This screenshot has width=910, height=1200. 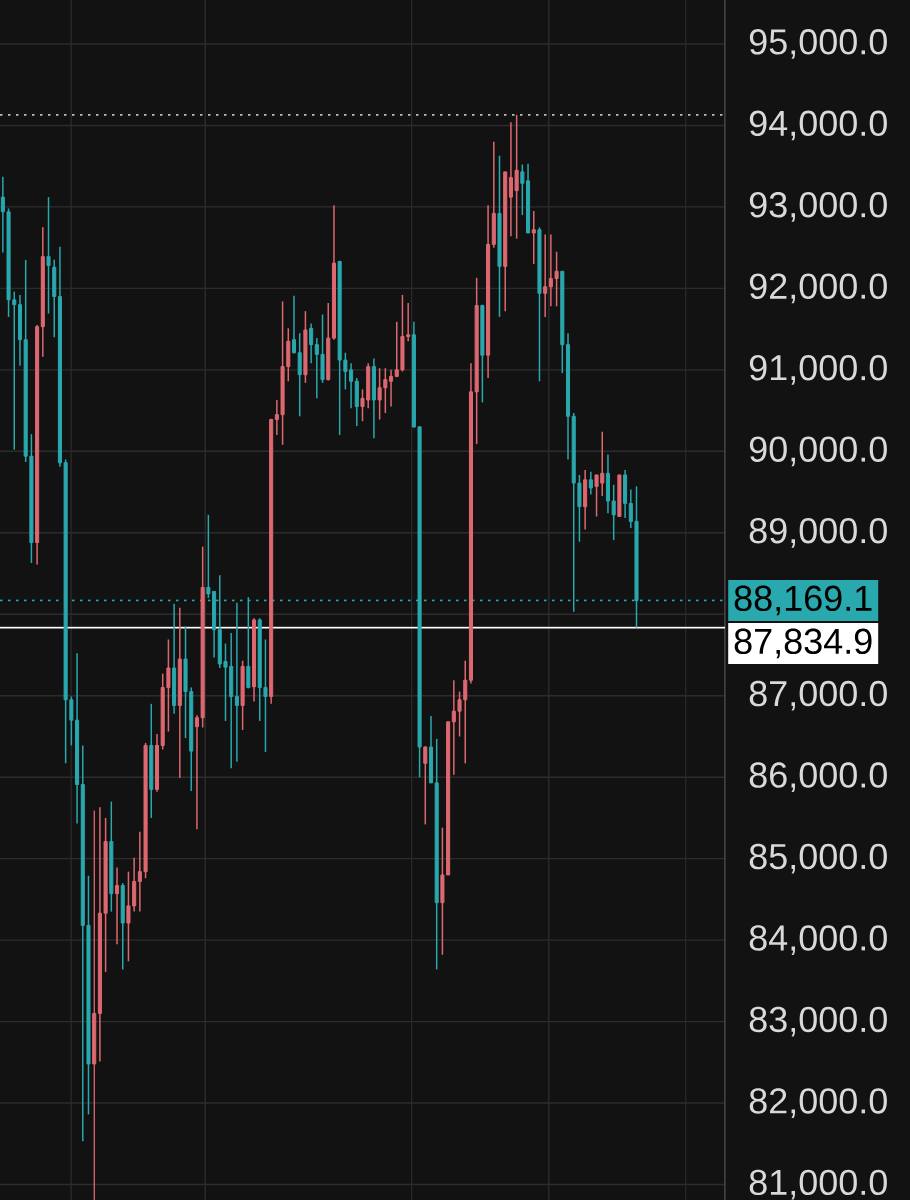 I want to click on y-tick-label: 93,000.0, so click(x=818, y=207).